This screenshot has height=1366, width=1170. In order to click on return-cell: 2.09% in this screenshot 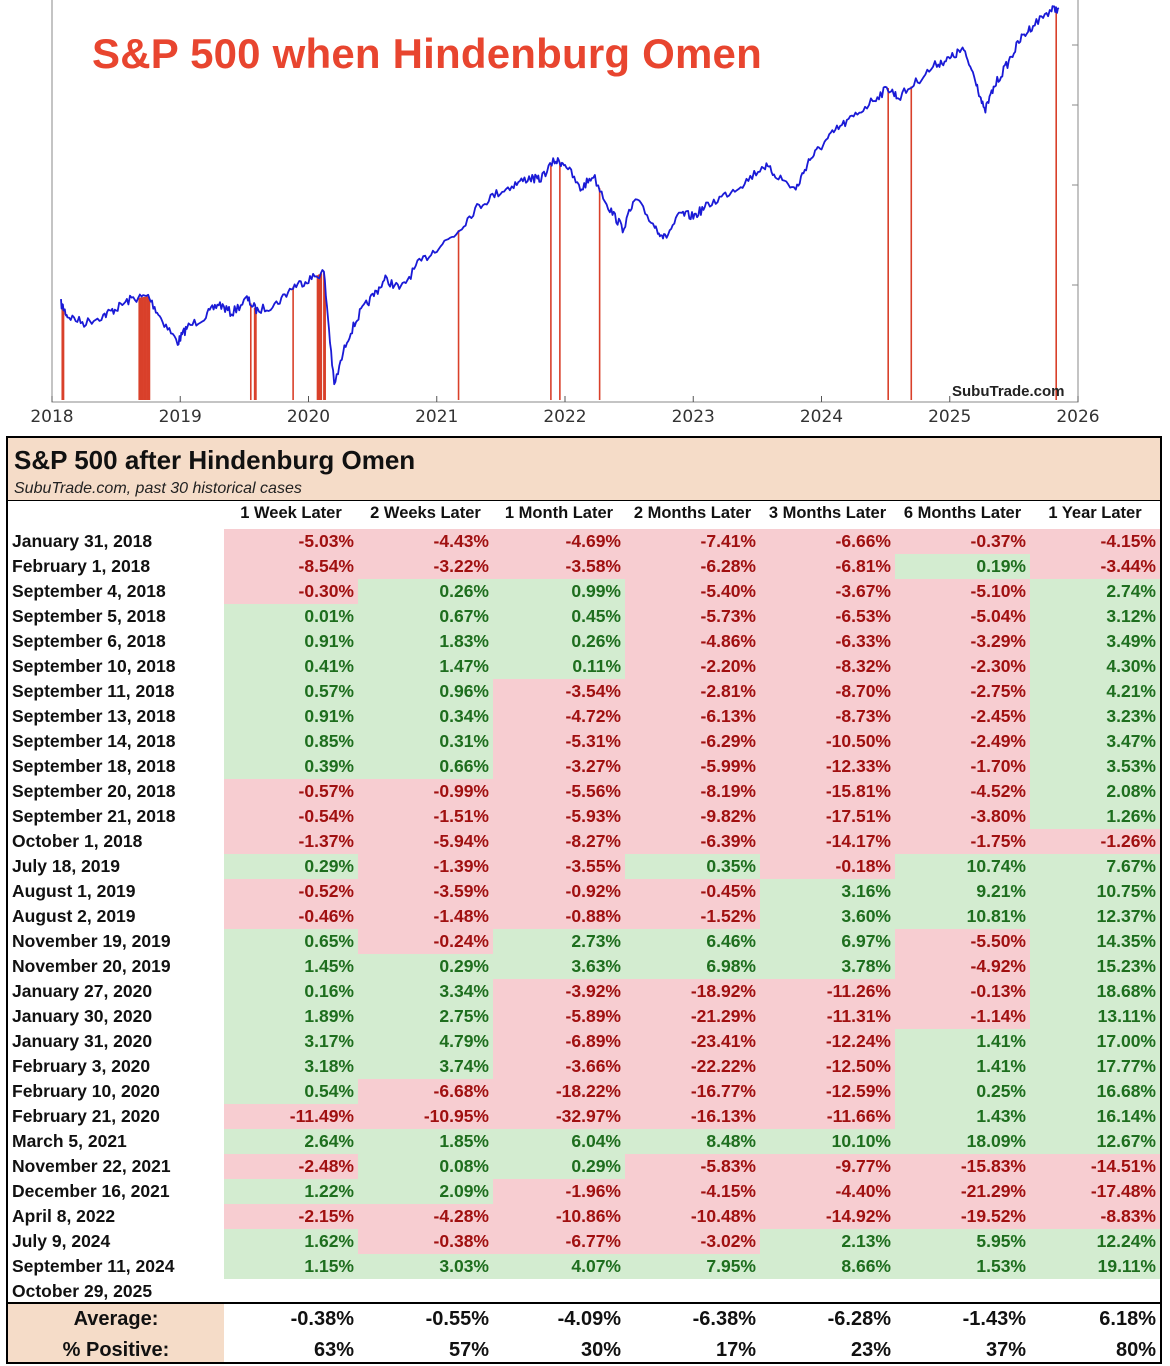, I will do `click(425, 1191)`.